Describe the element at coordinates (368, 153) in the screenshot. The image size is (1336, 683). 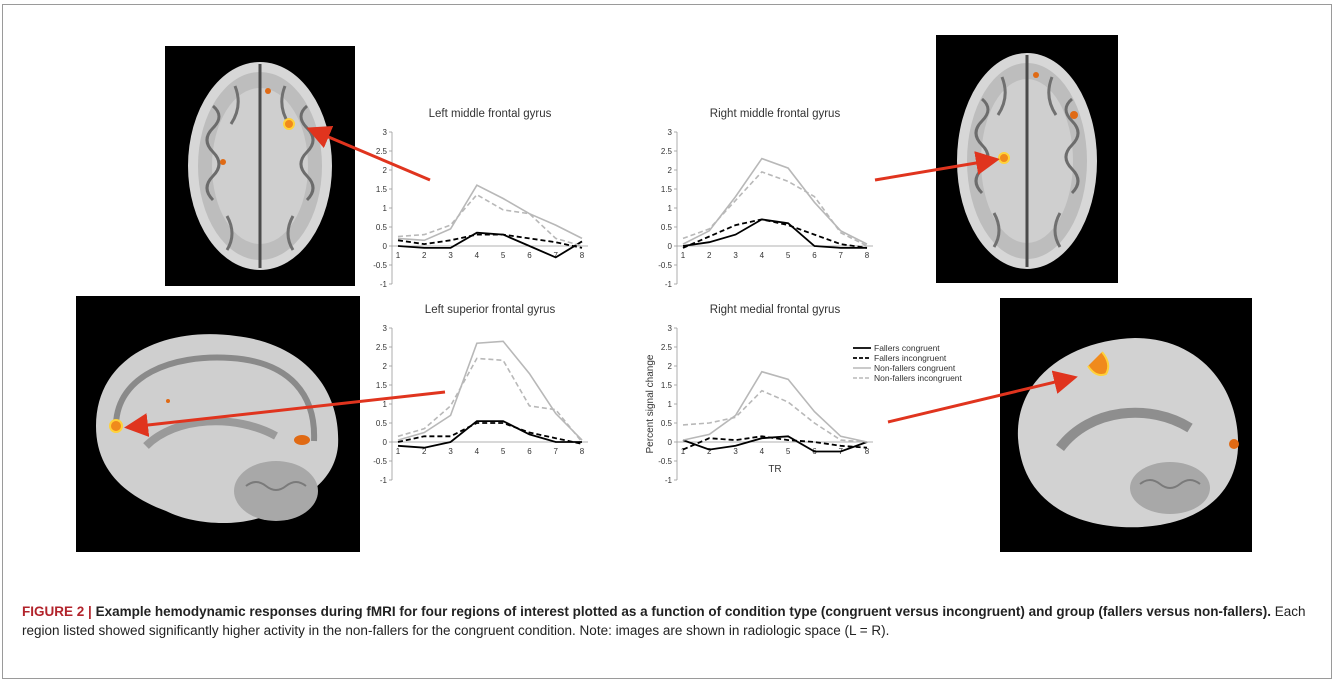
I see `arrow-left-middle` at that location.